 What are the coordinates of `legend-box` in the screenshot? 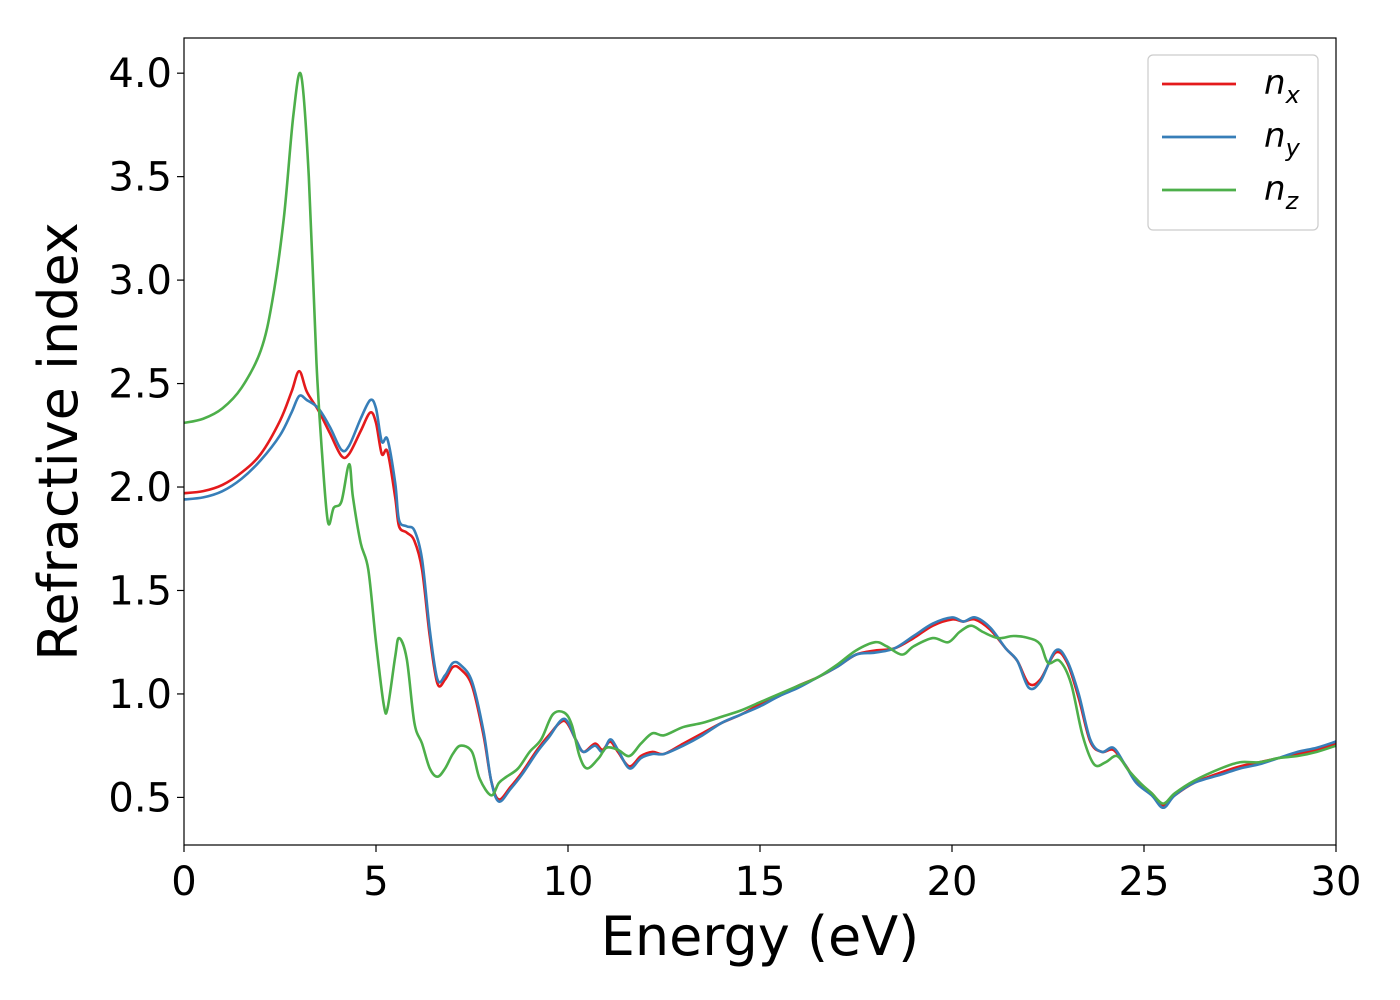 It's located at (1233, 142).